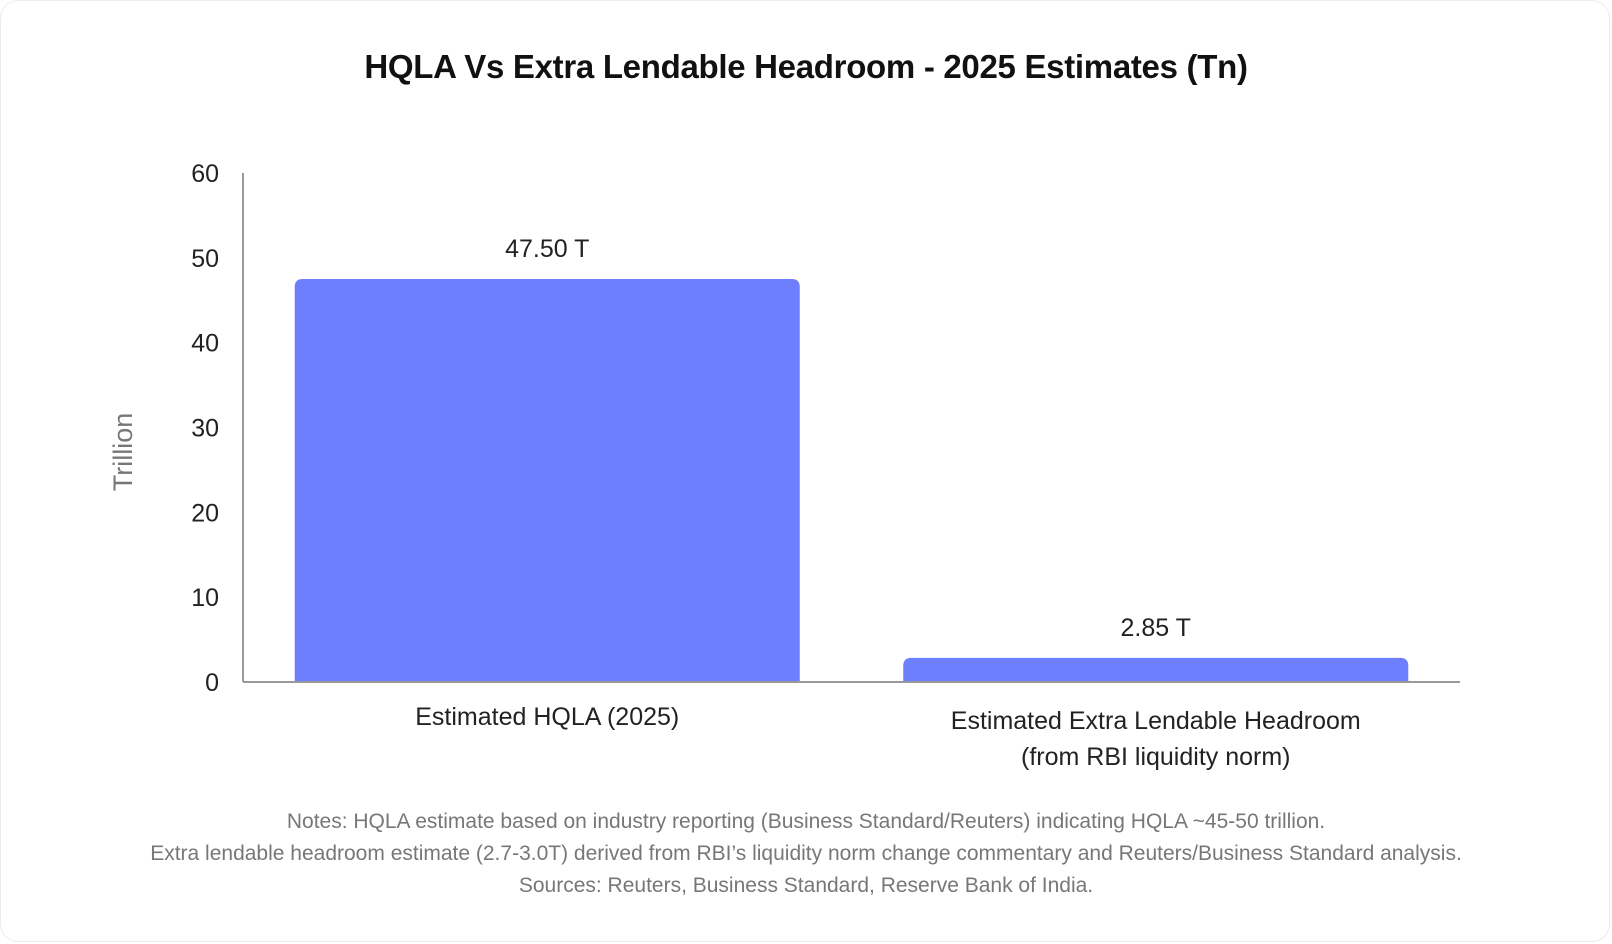 This screenshot has width=1612, height=944. Describe the element at coordinates (212, 683) in the screenshot. I see `y-tick-label: 0` at that location.